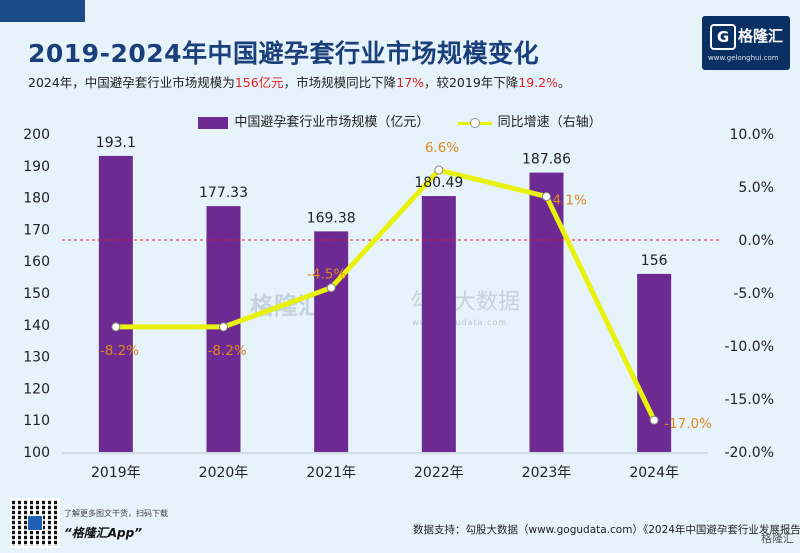  What do you see at coordinates (749, 400) in the screenshot?
I see `y-right-tick-label-1: -15.0%` at bounding box center [749, 400].